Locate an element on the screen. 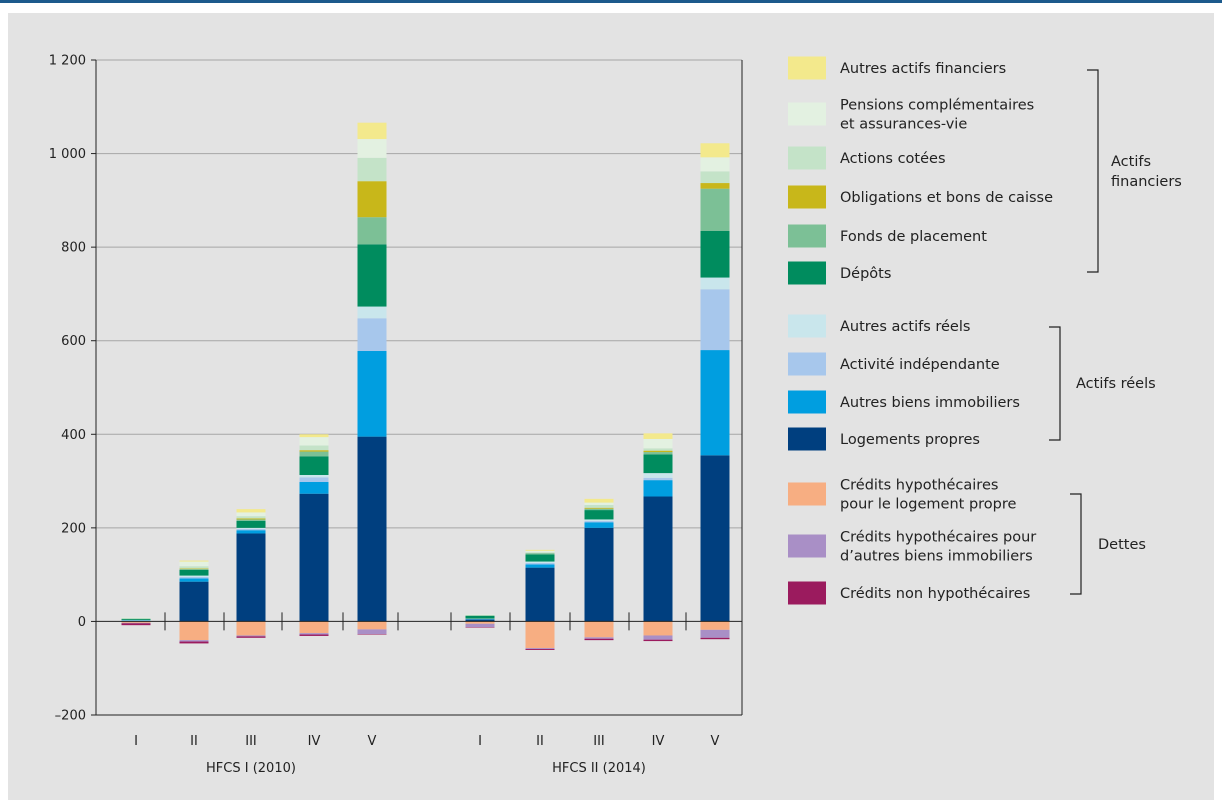 Image resolution: width=1222 pixels, height=802 pixels. bar-segment-fdp-g2-I is located at coordinates (480, 615).